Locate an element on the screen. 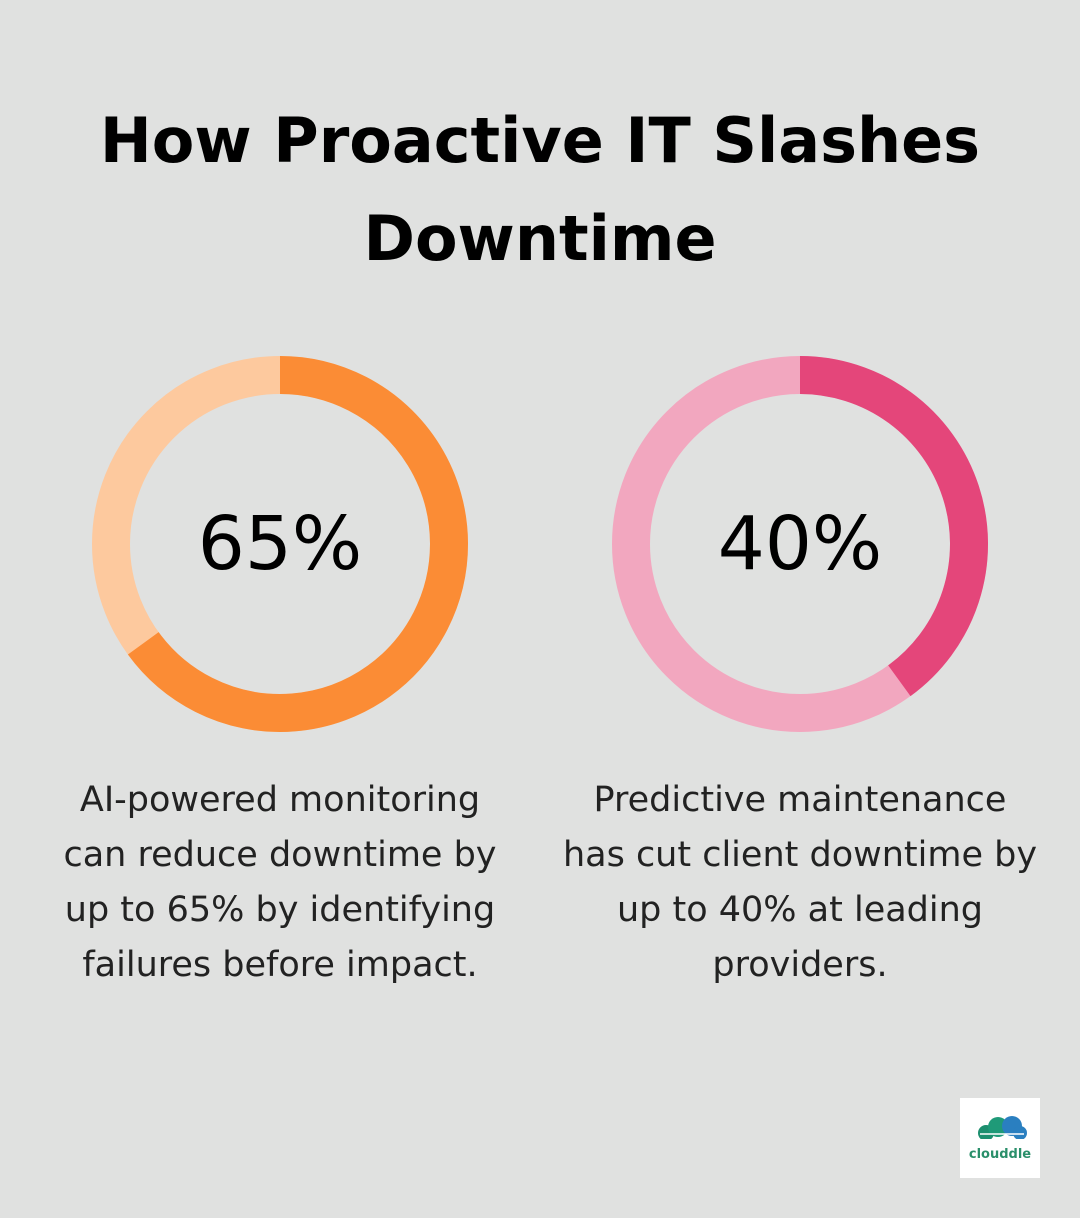 The image size is (1080, 1218). logo-icon is located at coordinates (1001, 1128).